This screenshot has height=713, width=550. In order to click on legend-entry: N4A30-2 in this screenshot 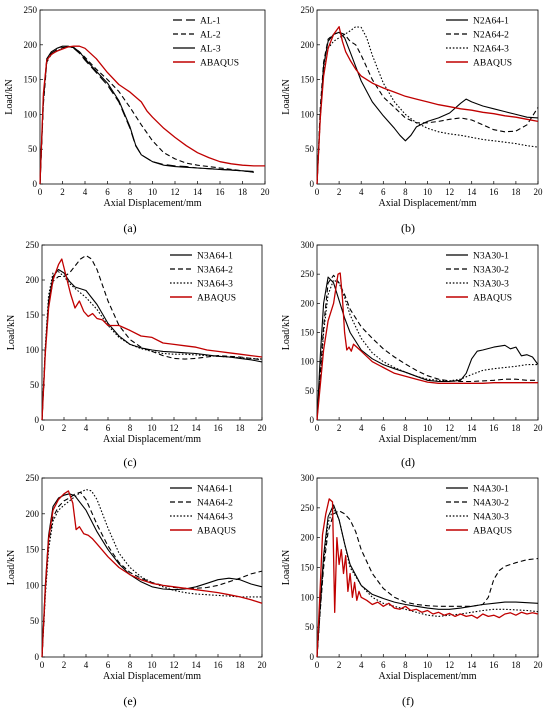, I will do `click(491, 504)`.